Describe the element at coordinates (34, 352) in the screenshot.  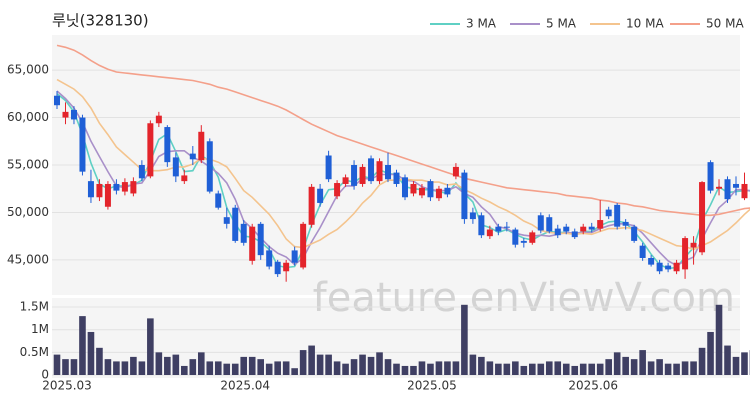
I see `volume-tick-label: 0.5M` at that location.